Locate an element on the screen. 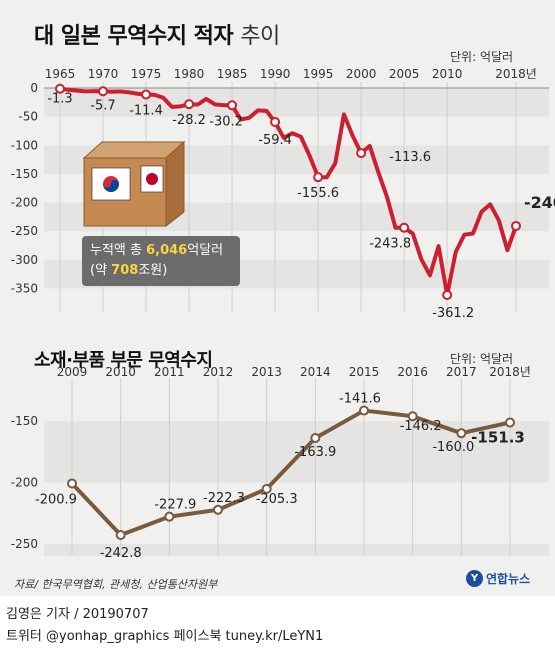 The image size is (555, 655). unit-label-top: 단위: 억달러 is located at coordinates (482, 57).